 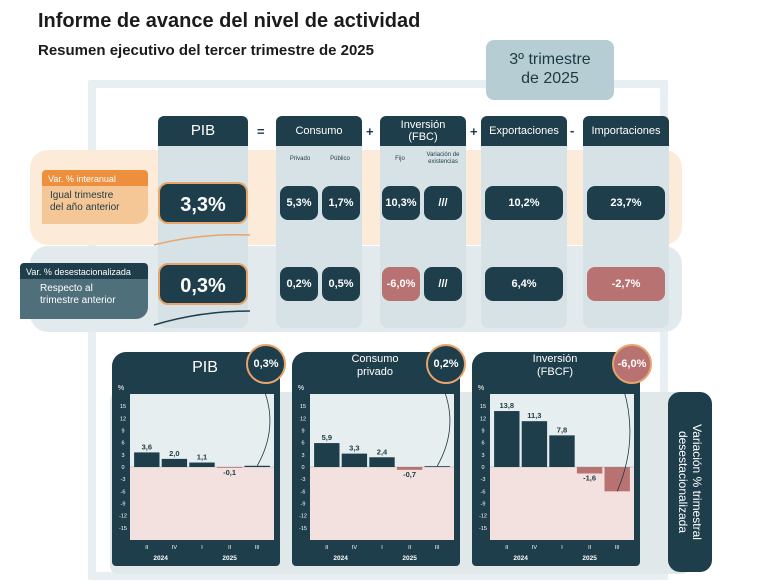 I want to click on minus-sign: -, so click(x=572, y=130).